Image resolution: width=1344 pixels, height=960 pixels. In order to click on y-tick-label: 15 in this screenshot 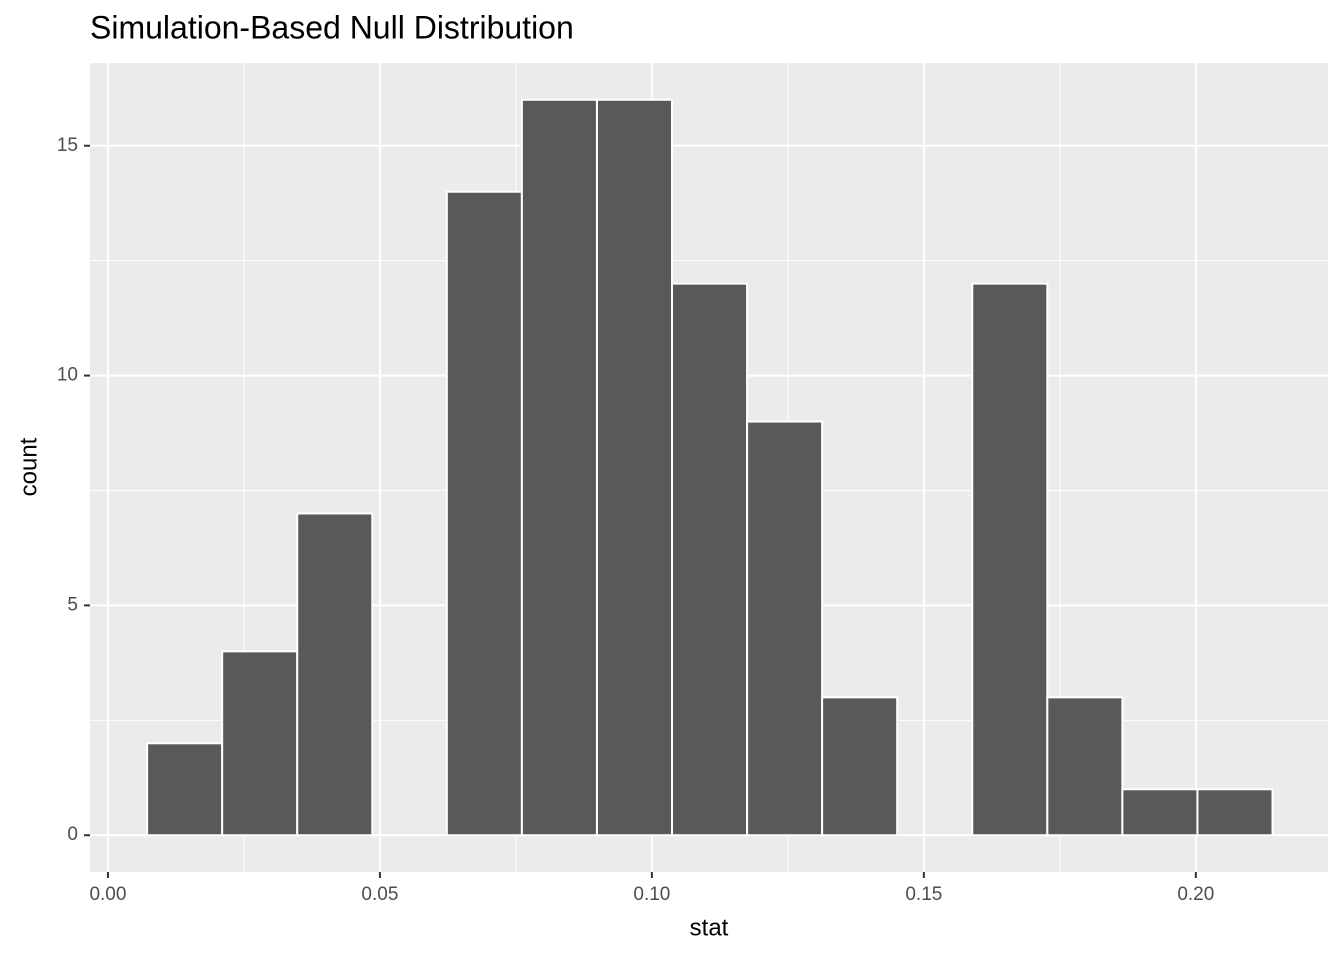, I will do `click(67, 145)`.